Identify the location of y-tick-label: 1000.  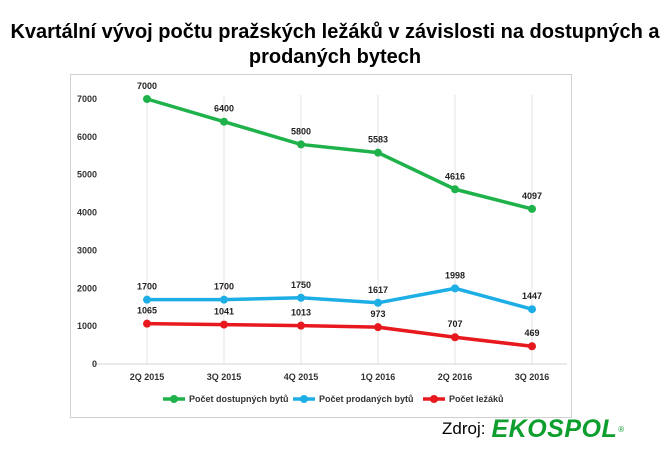
(87, 326).